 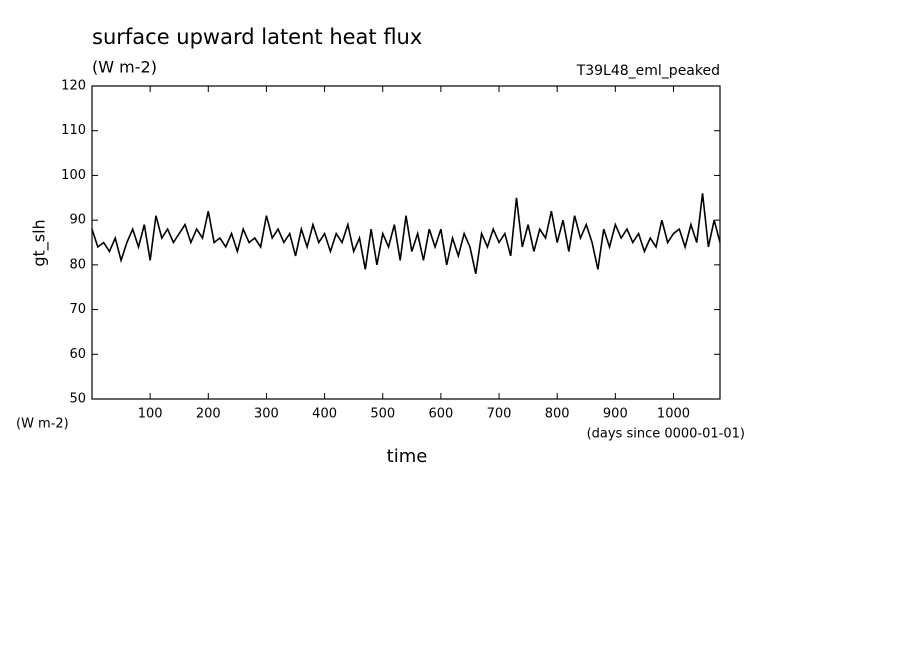 What do you see at coordinates (208, 414) in the screenshot?
I see `x-tick-label: 200` at bounding box center [208, 414].